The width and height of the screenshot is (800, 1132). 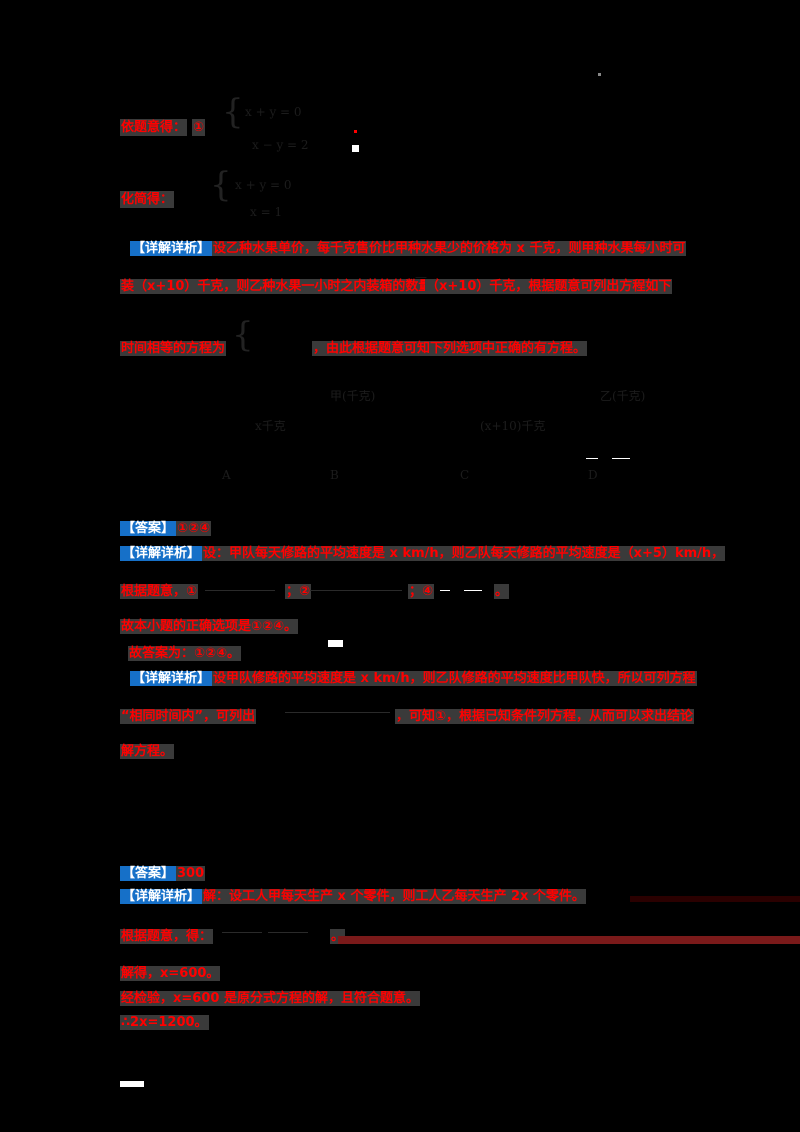 What do you see at coordinates (170, 973) in the screenshot?
I see `solution2-line-3: 解得，x=600。` at bounding box center [170, 973].